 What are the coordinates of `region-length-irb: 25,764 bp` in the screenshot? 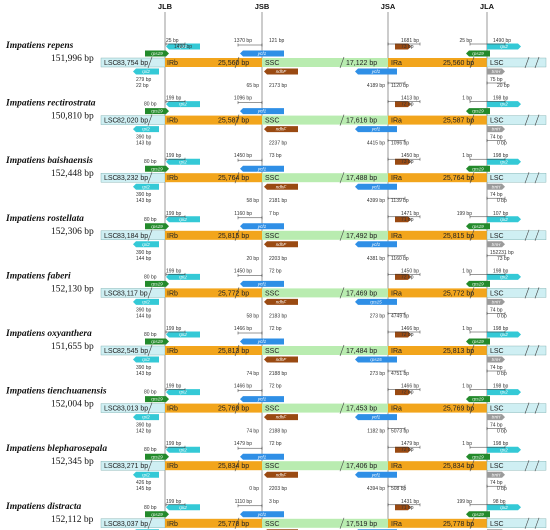 It's located at (233, 178).